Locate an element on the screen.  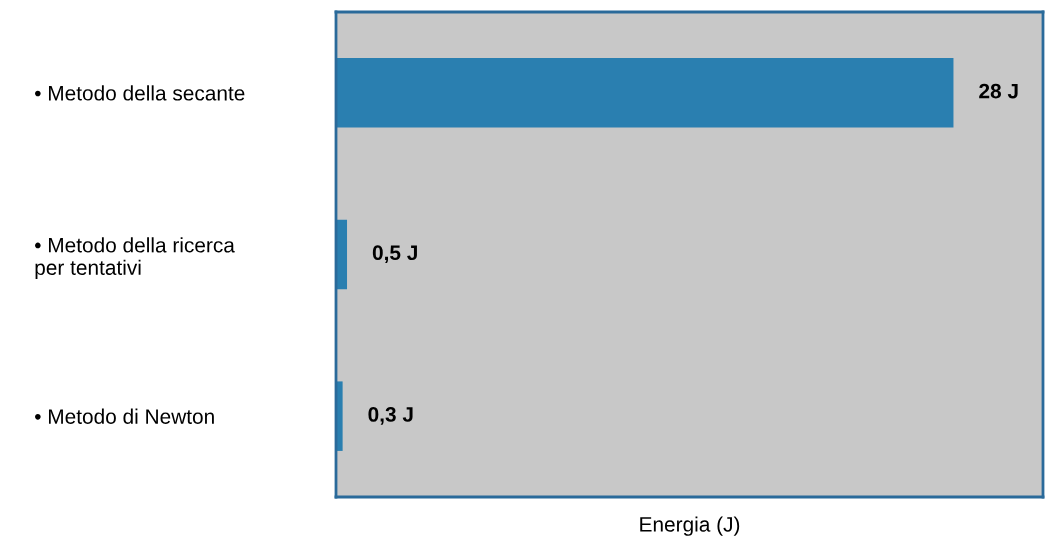
data-label: 0,5 J is located at coordinates (394, 254).